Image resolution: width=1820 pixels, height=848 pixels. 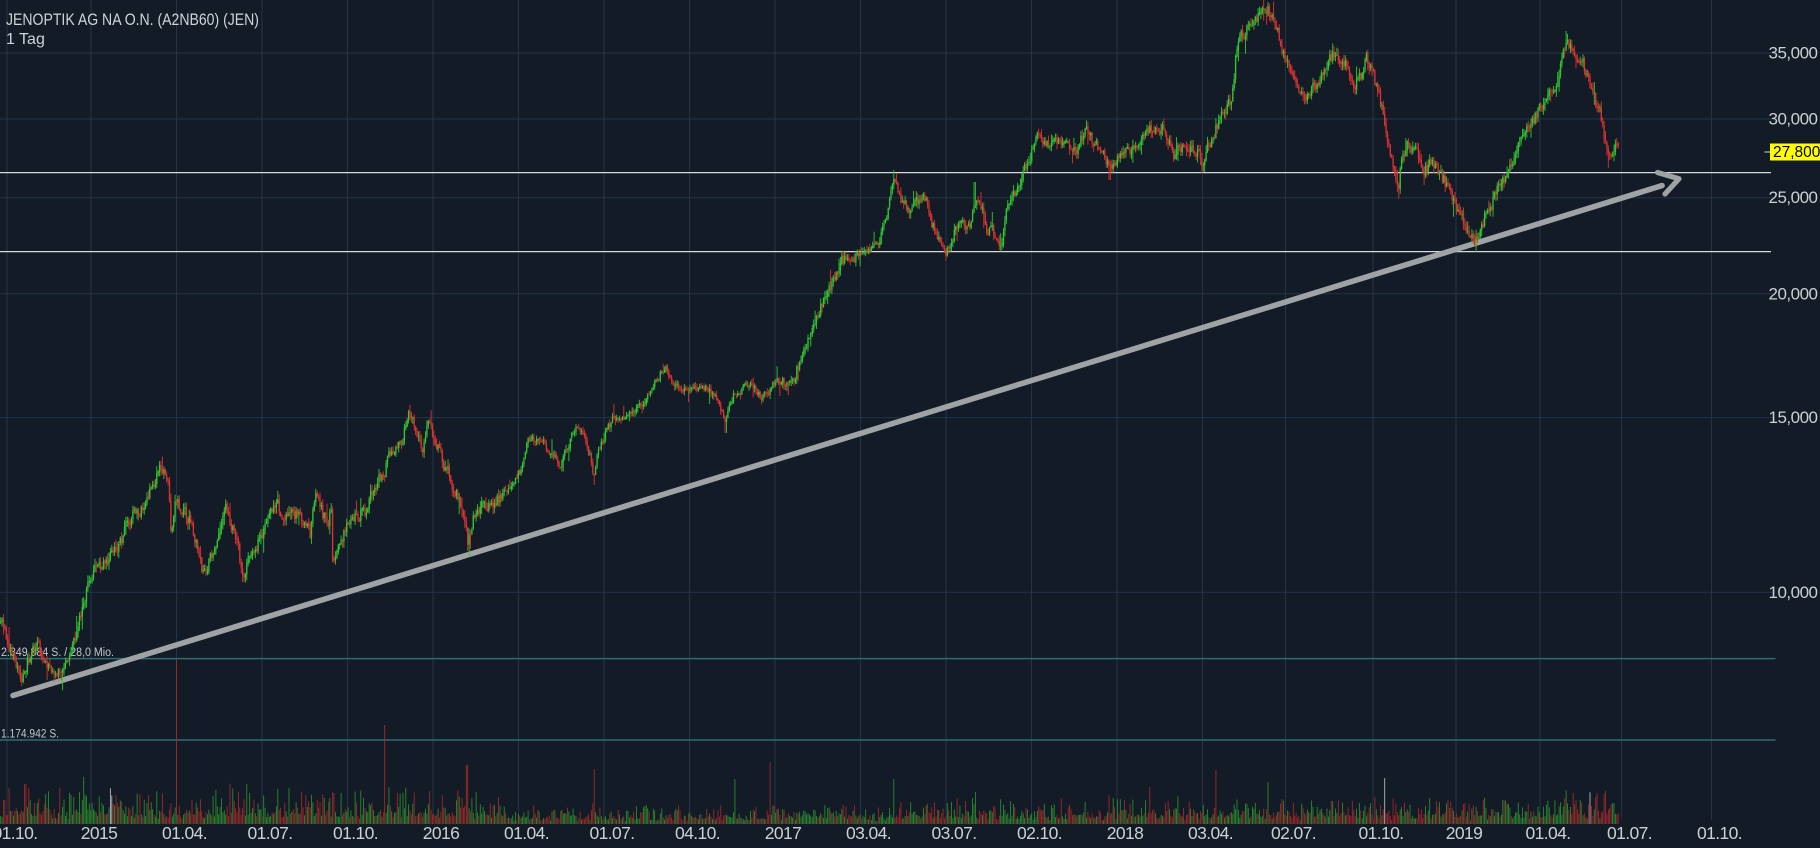 I want to click on svg-text: 02.10., so click(x=1039, y=833).